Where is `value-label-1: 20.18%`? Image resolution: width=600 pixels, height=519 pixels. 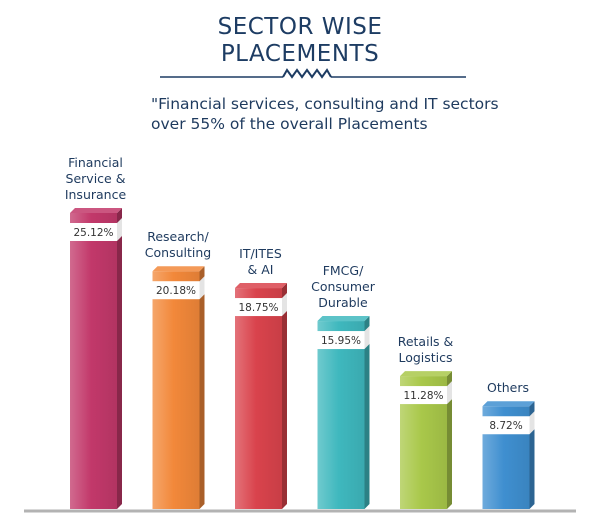 value-label-1: 20.18% is located at coordinates (176, 291).